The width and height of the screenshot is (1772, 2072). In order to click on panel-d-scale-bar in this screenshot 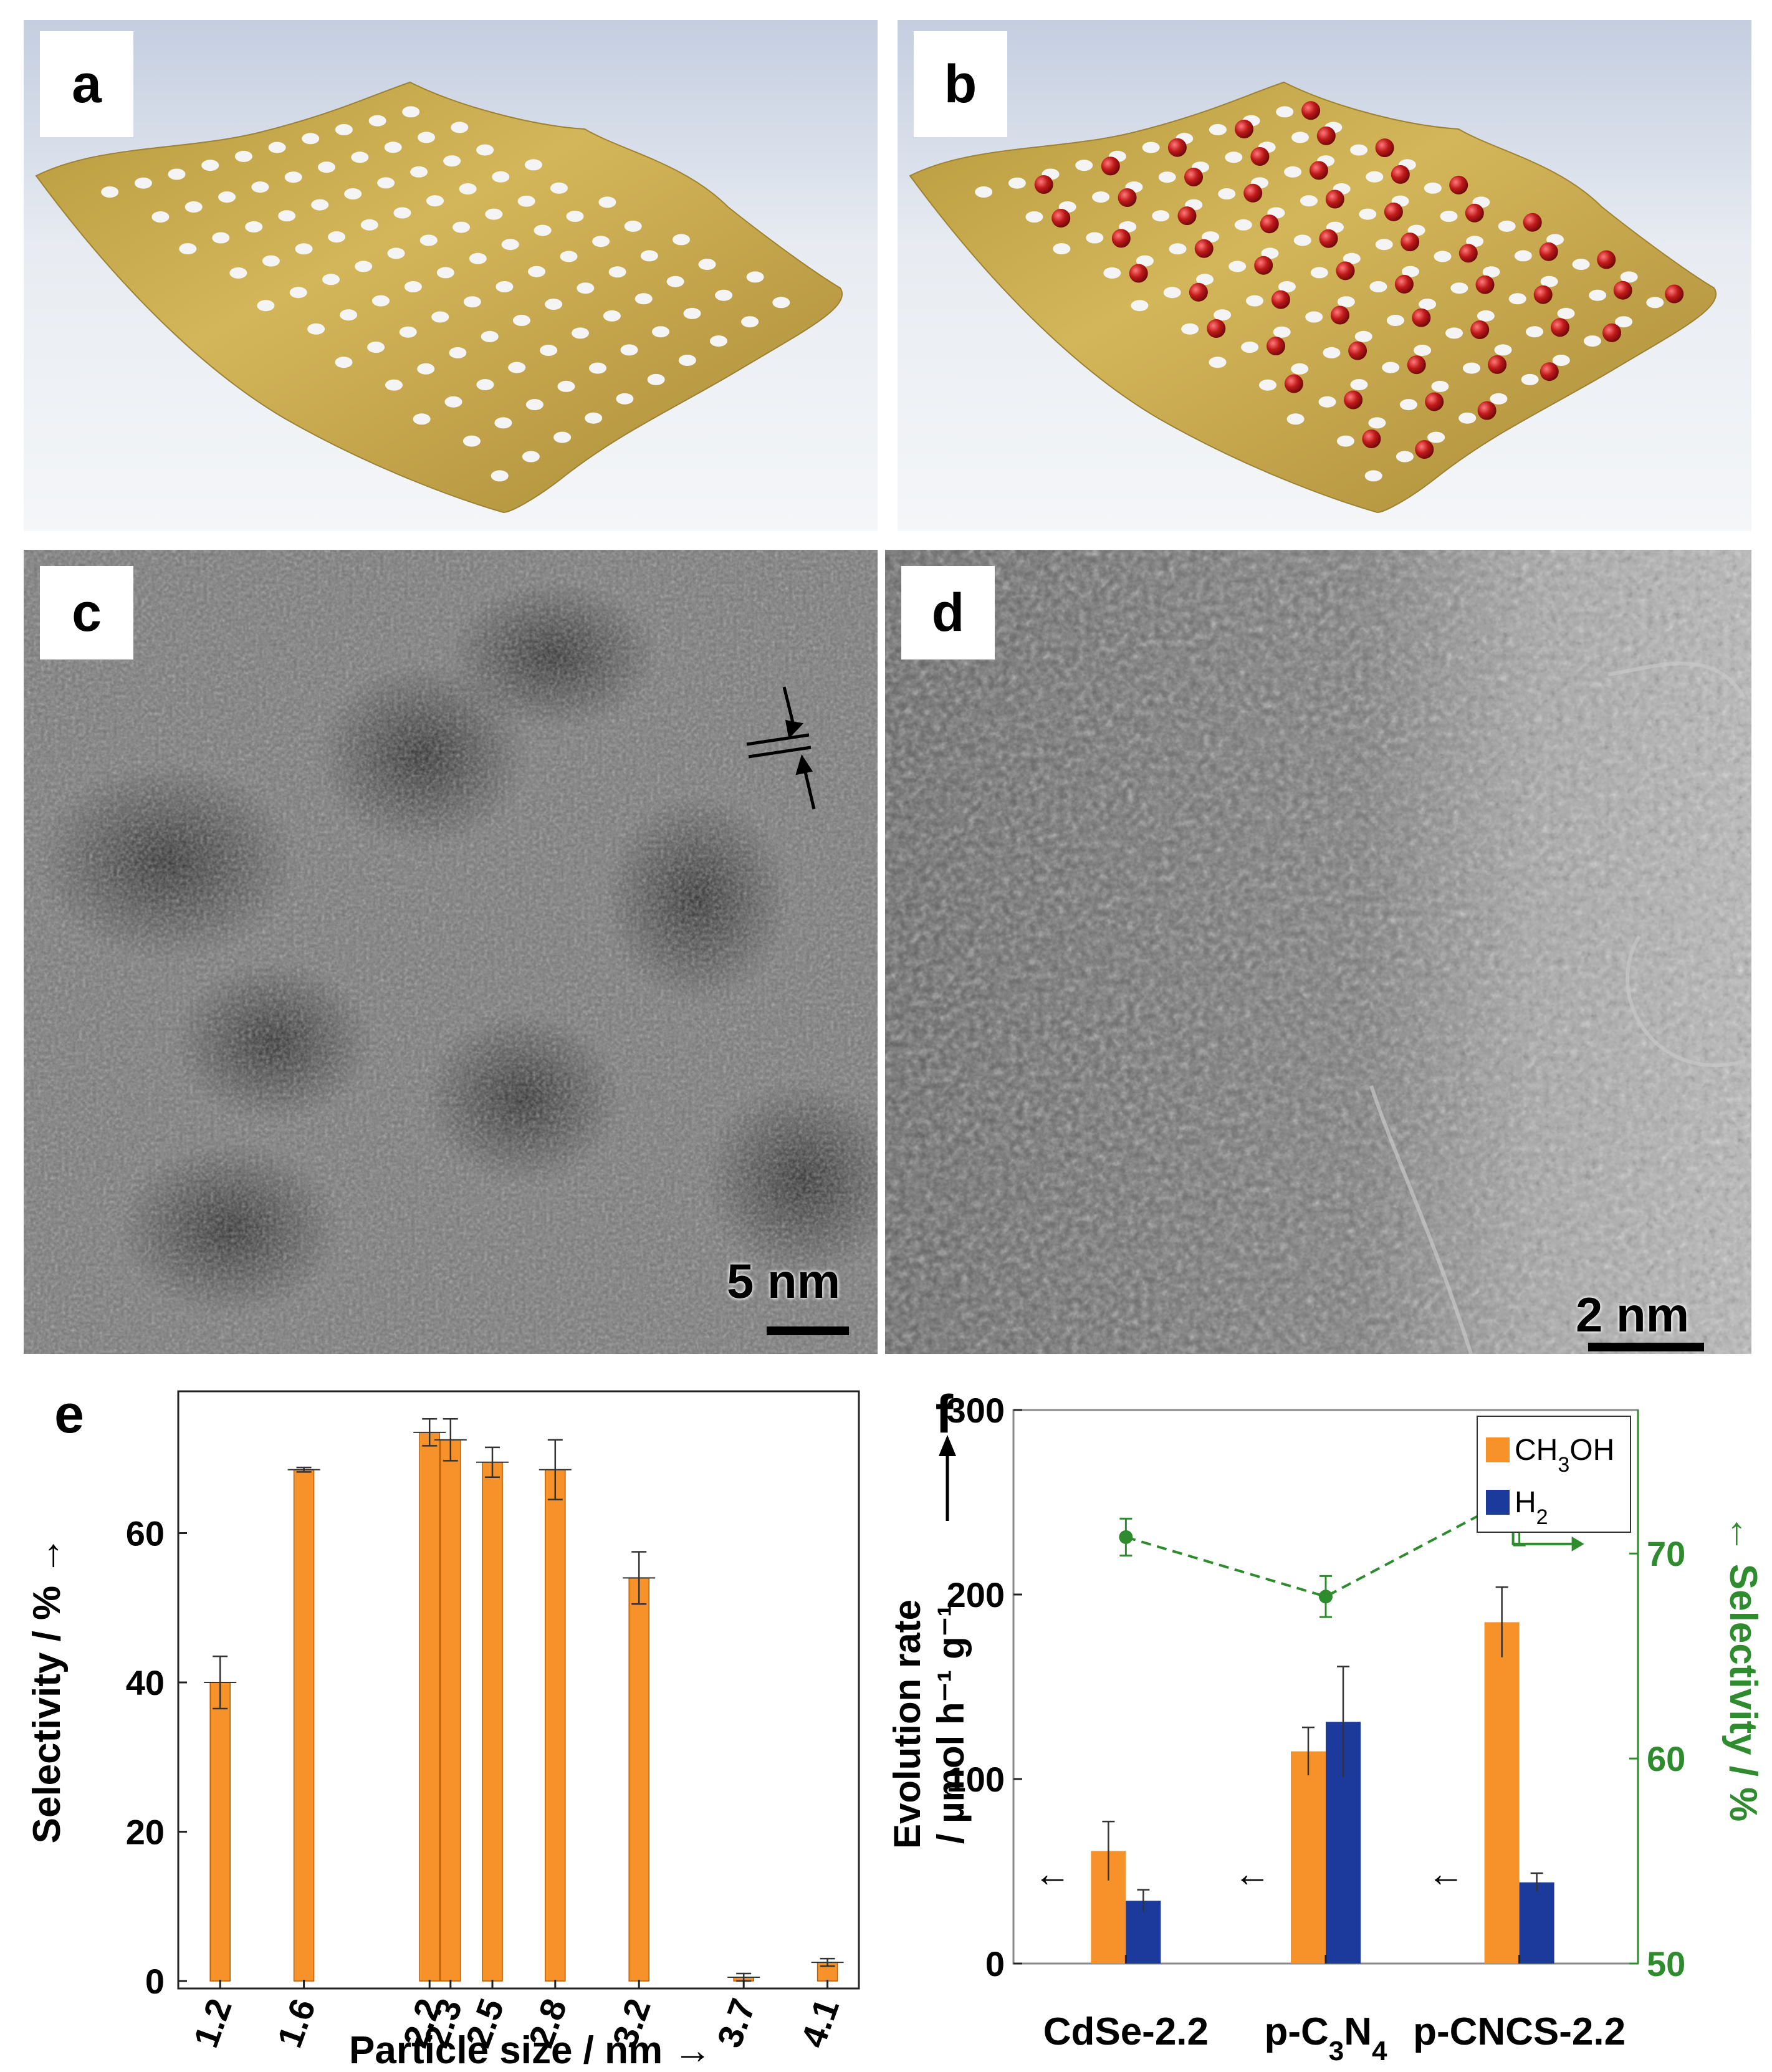, I will do `click(1646, 1347)`.